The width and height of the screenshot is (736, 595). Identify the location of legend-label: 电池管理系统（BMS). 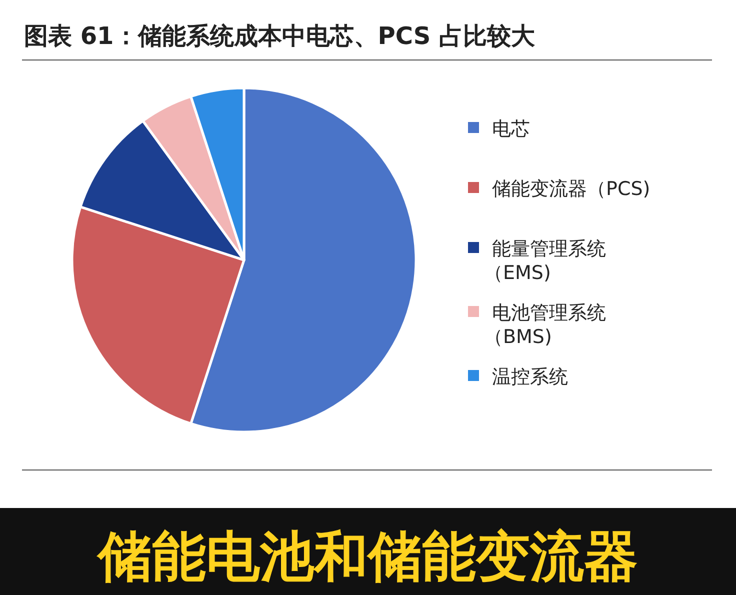
(545, 325).